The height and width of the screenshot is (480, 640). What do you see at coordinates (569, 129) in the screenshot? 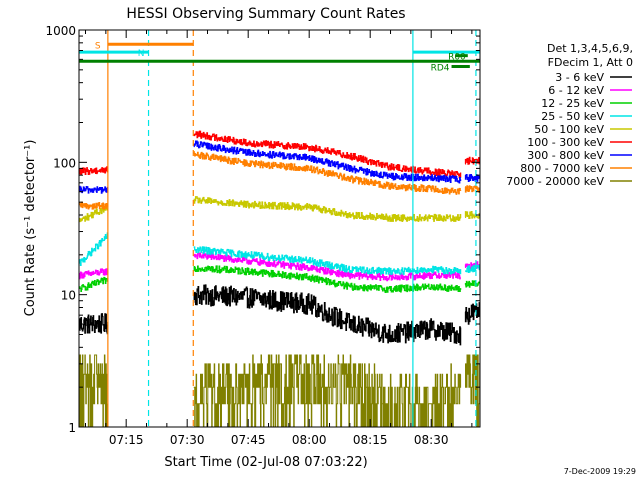
I see `legend-entry-label: 50 - 100 keV` at bounding box center [569, 129].